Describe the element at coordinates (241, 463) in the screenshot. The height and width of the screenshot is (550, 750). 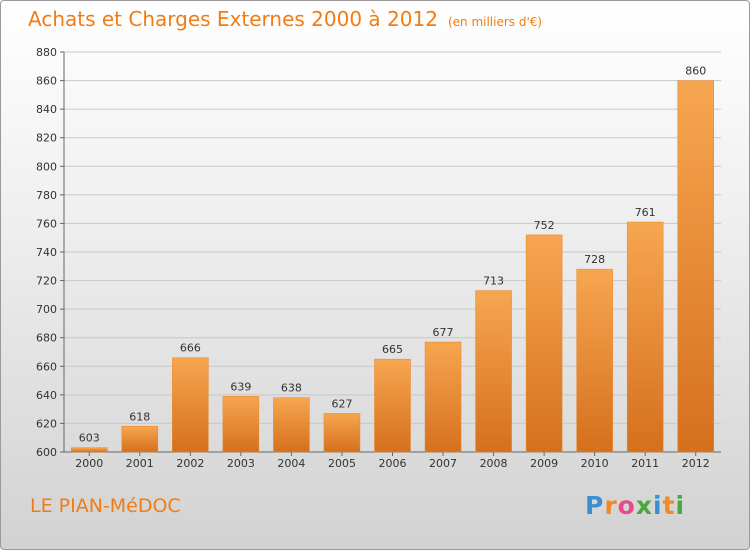
I see `x-tick-label: 2003` at that location.